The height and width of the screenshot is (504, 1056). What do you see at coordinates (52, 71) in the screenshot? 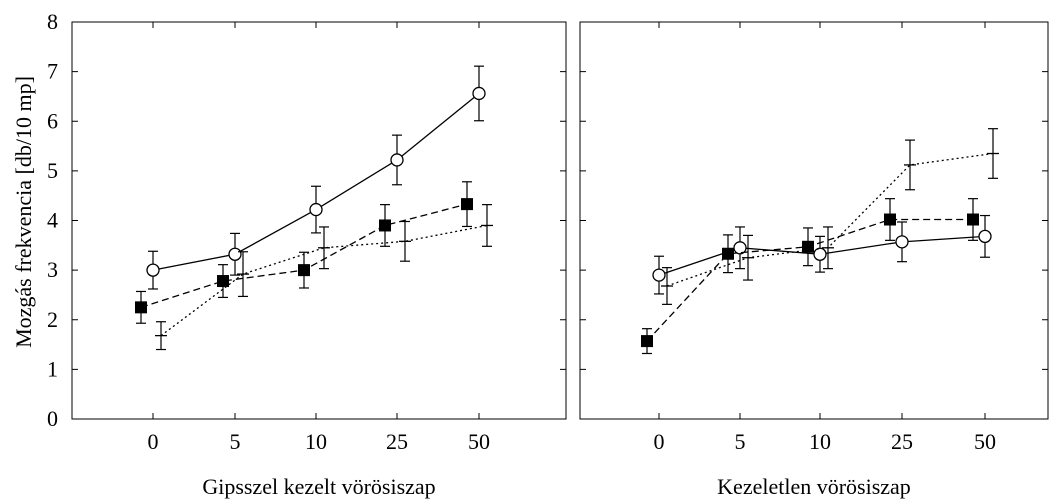
I see `y-tick-label: 7` at bounding box center [52, 71].